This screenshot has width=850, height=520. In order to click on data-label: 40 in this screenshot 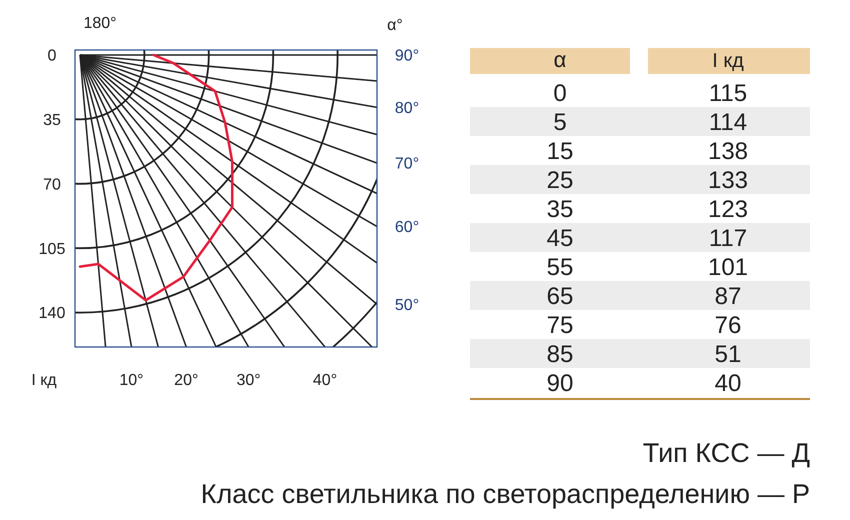, I will do `click(728, 383)`.